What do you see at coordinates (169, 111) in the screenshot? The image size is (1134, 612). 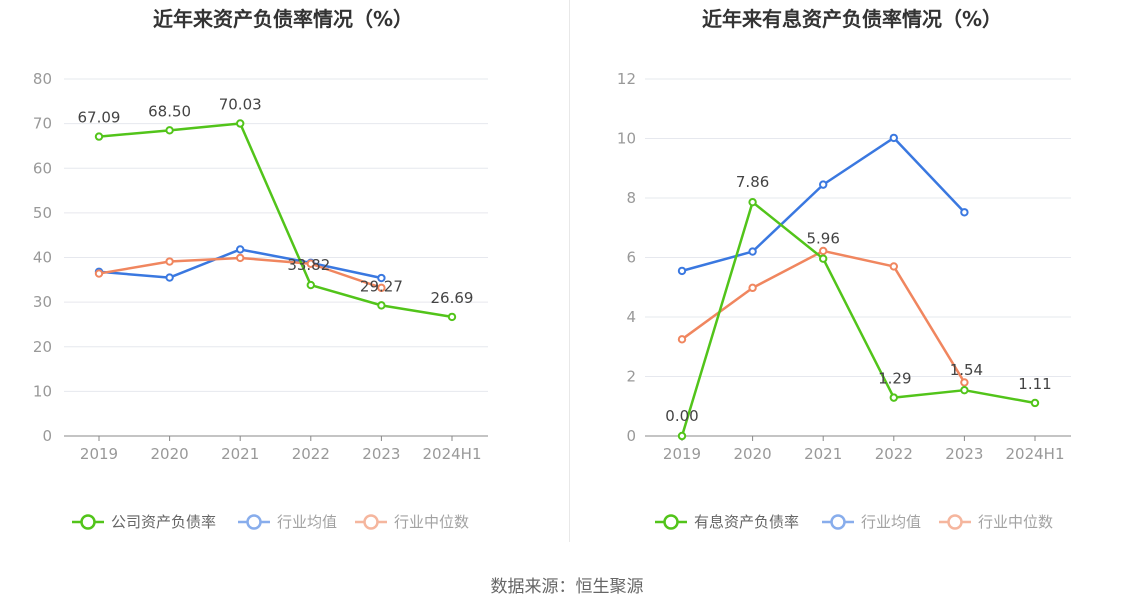 I see `data-label: 68.50` at bounding box center [169, 111].